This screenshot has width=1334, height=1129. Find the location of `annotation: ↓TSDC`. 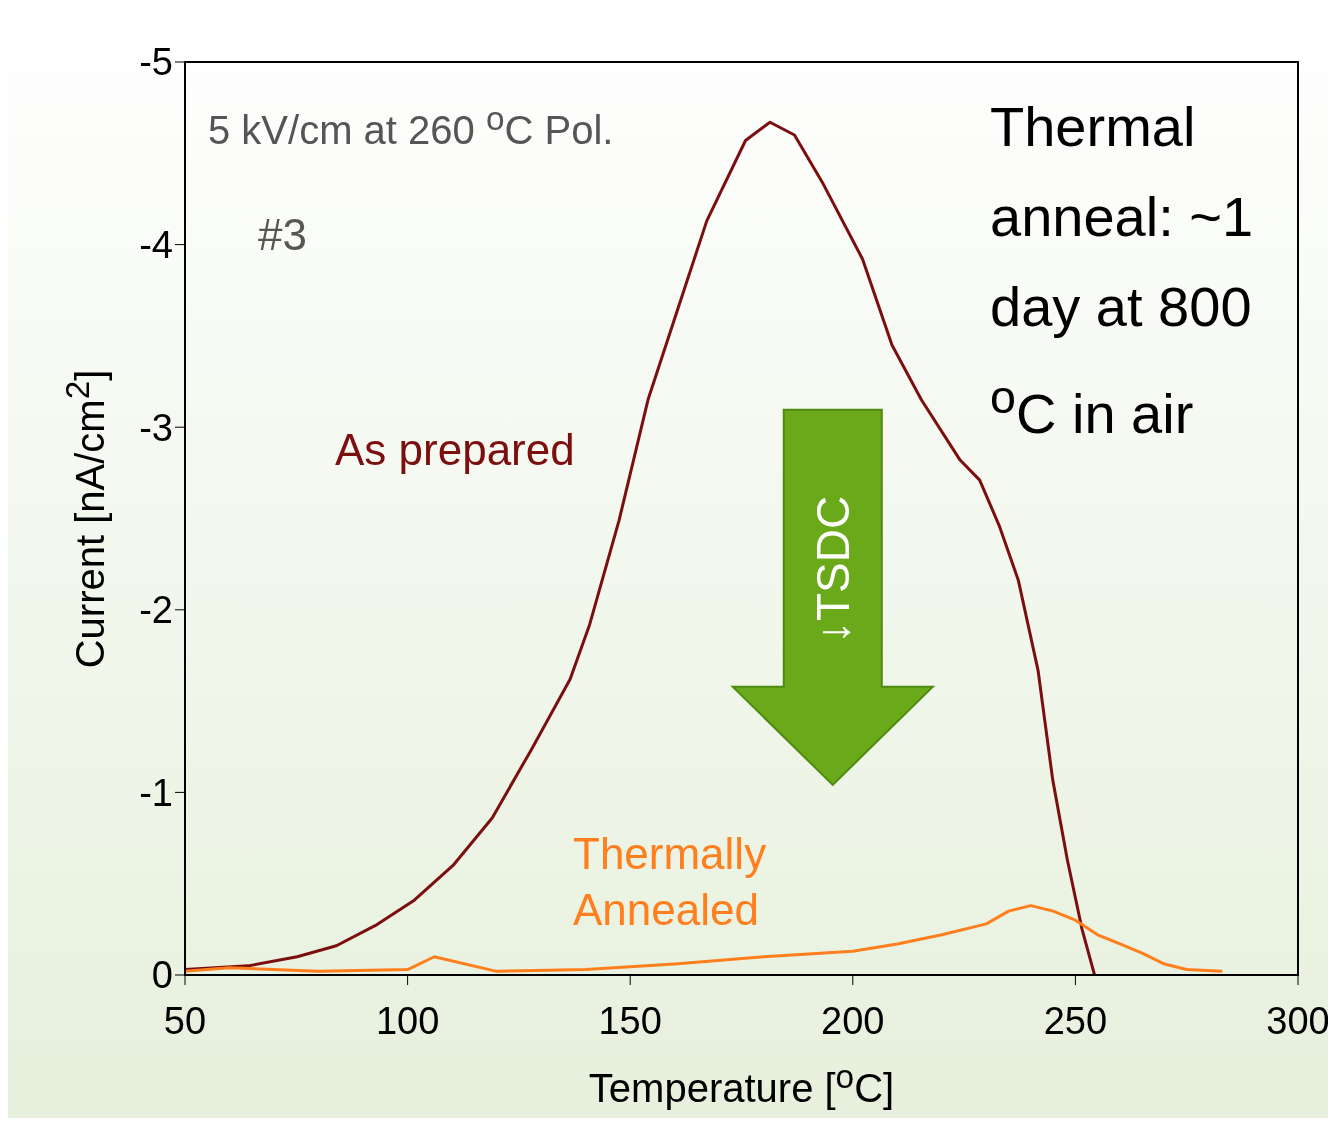

annotation: ↓TSDC is located at coordinates (832, 569).